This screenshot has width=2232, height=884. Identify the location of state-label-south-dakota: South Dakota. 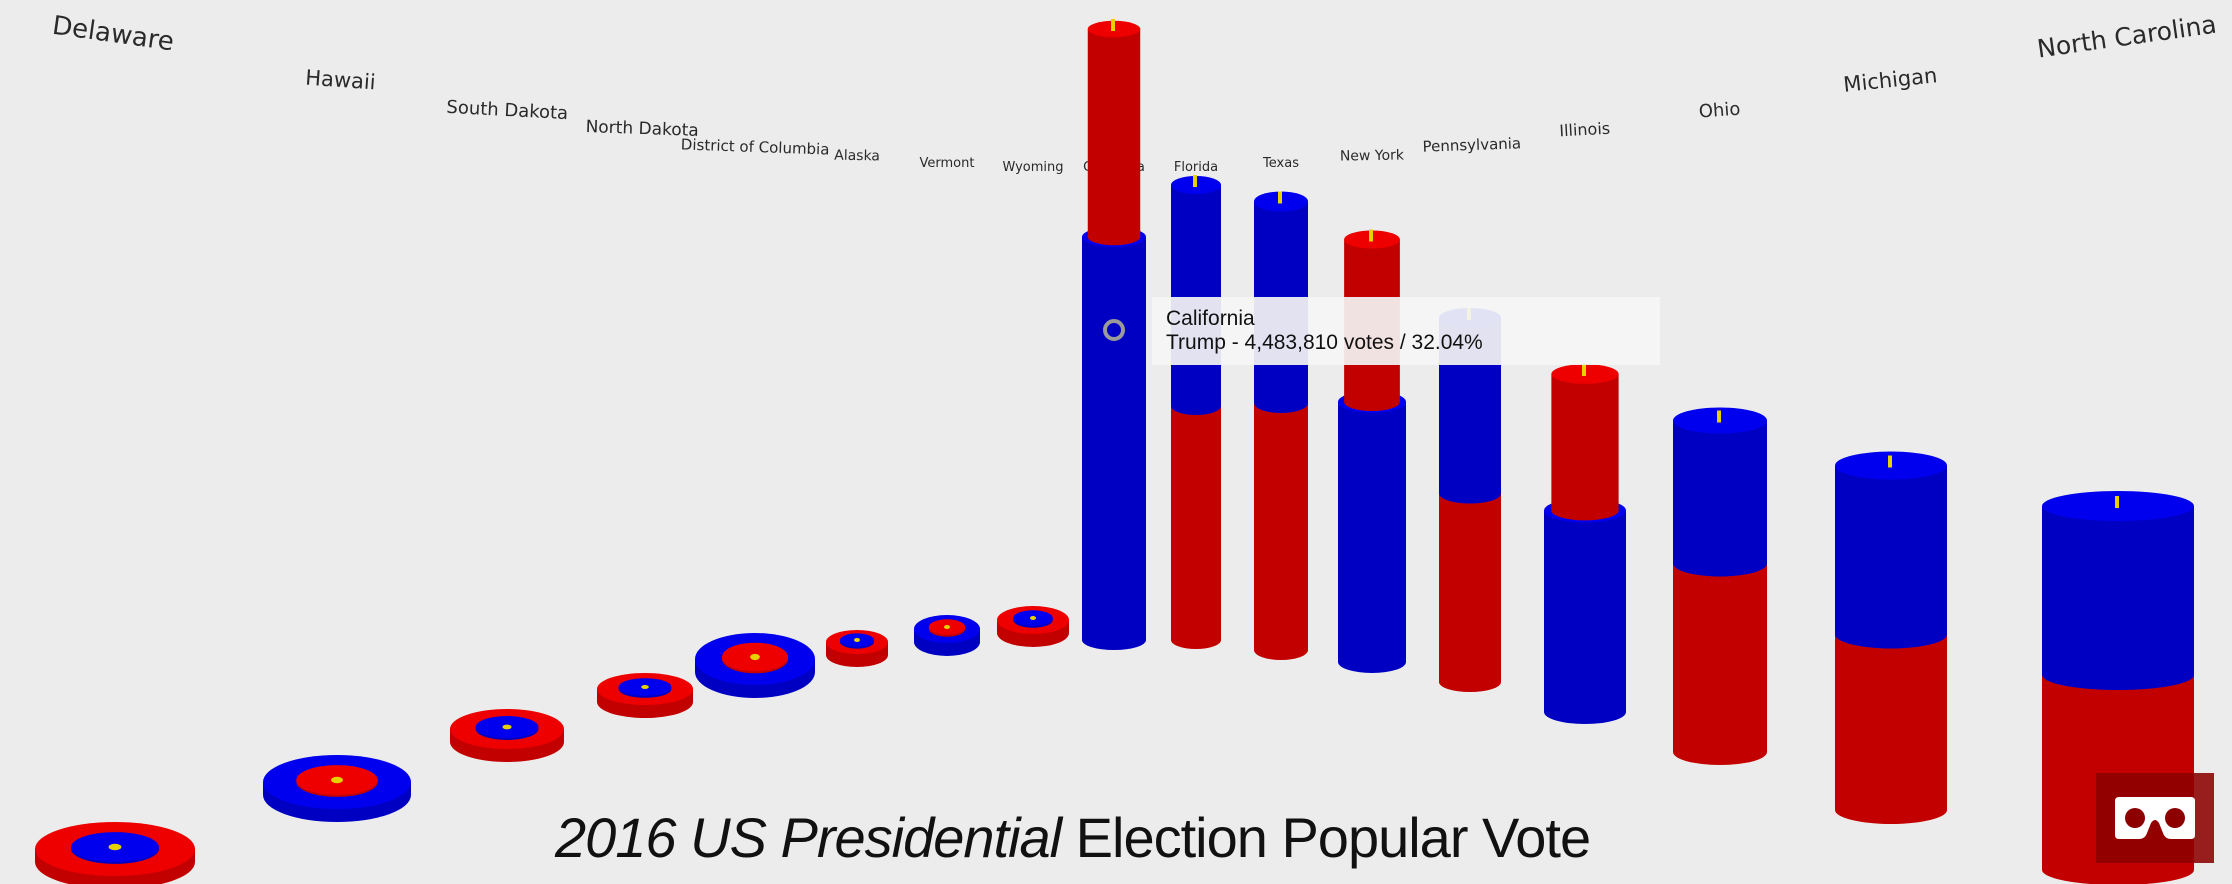
(507, 110).